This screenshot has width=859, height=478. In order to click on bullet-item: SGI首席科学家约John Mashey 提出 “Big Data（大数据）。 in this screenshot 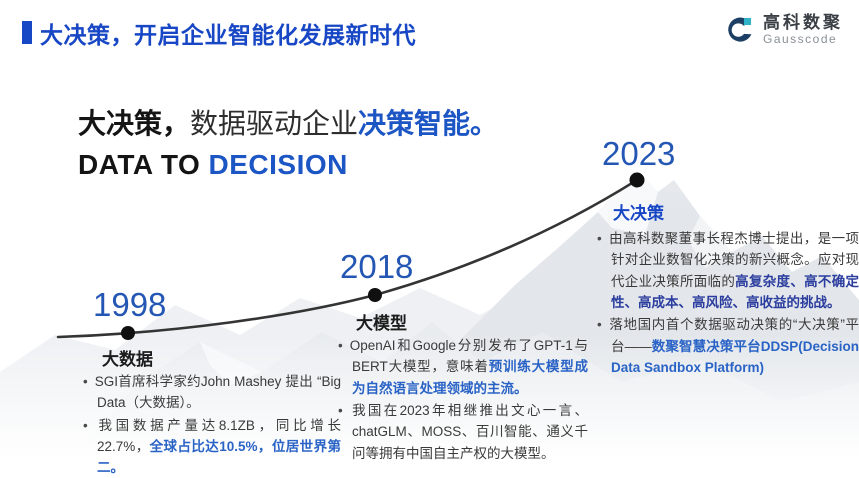, I will do `click(212, 392)`.